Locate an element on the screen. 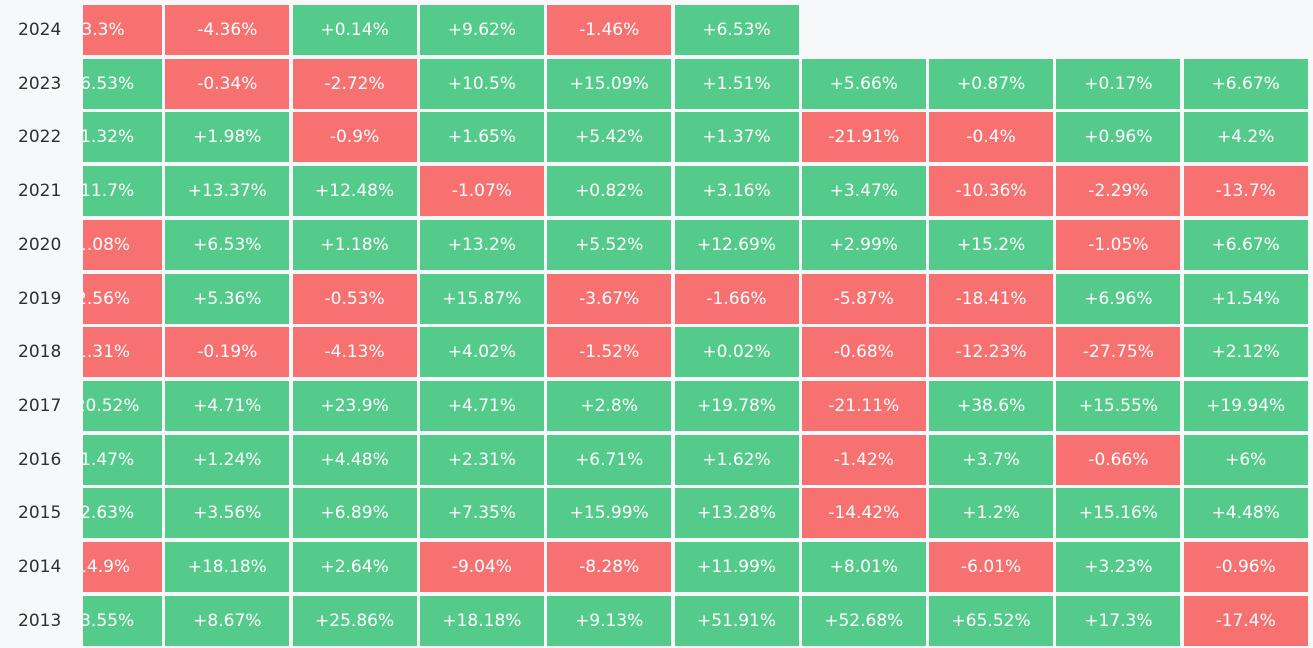  heatmap-cell: +3.23% is located at coordinates (1118, 567).